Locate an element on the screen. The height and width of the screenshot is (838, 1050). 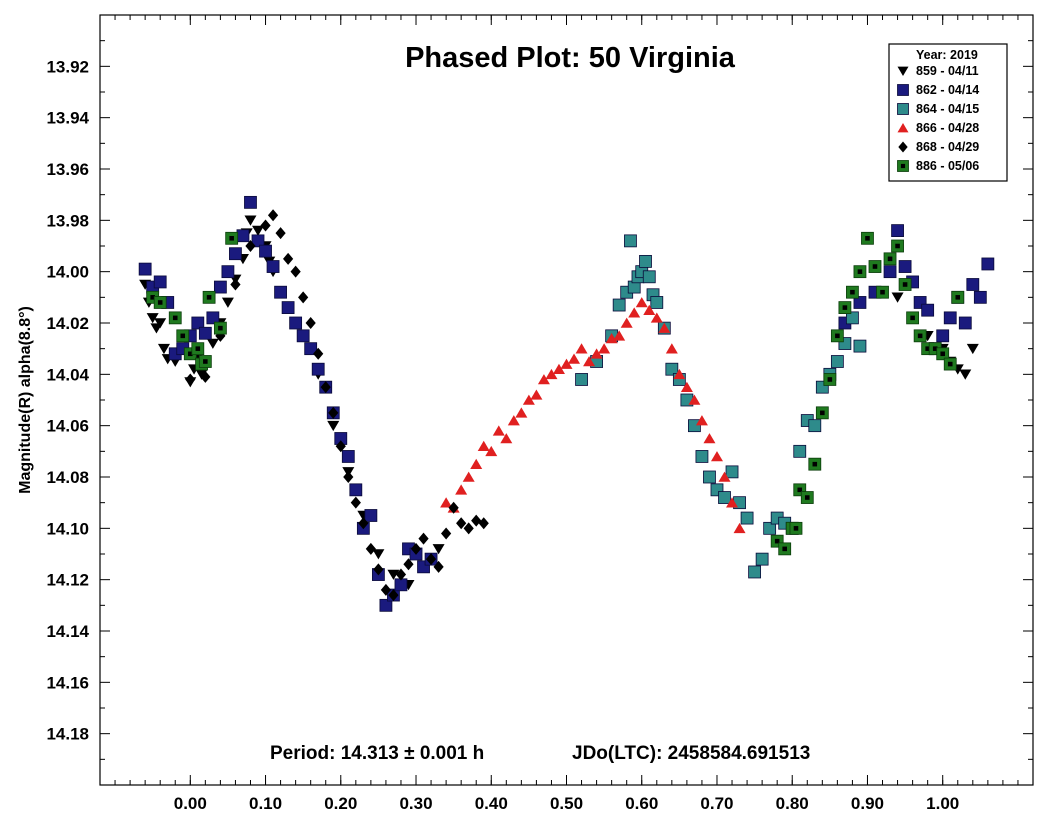
y-tick-label: 14.00 is located at coordinates (67, 272).